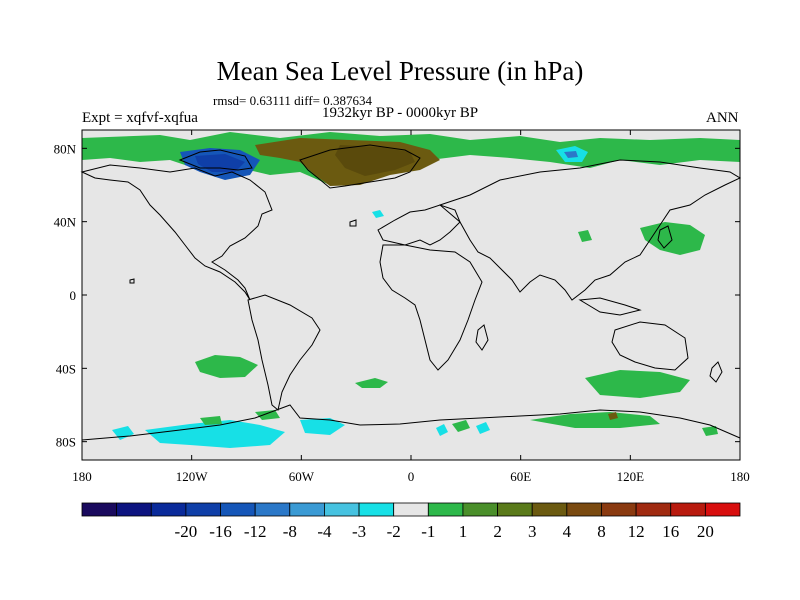  I want to click on colorbar-label: -1, so click(428, 531).